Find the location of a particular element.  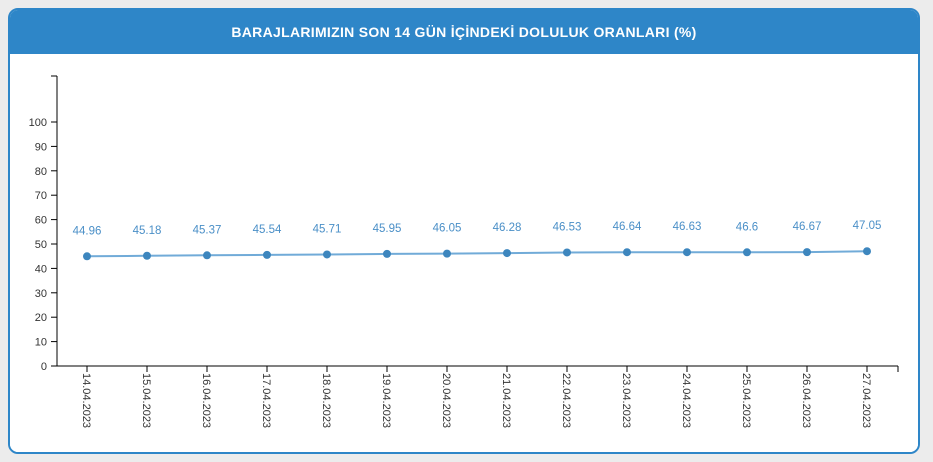

data-point-label: 46.63 is located at coordinates (687, 227).